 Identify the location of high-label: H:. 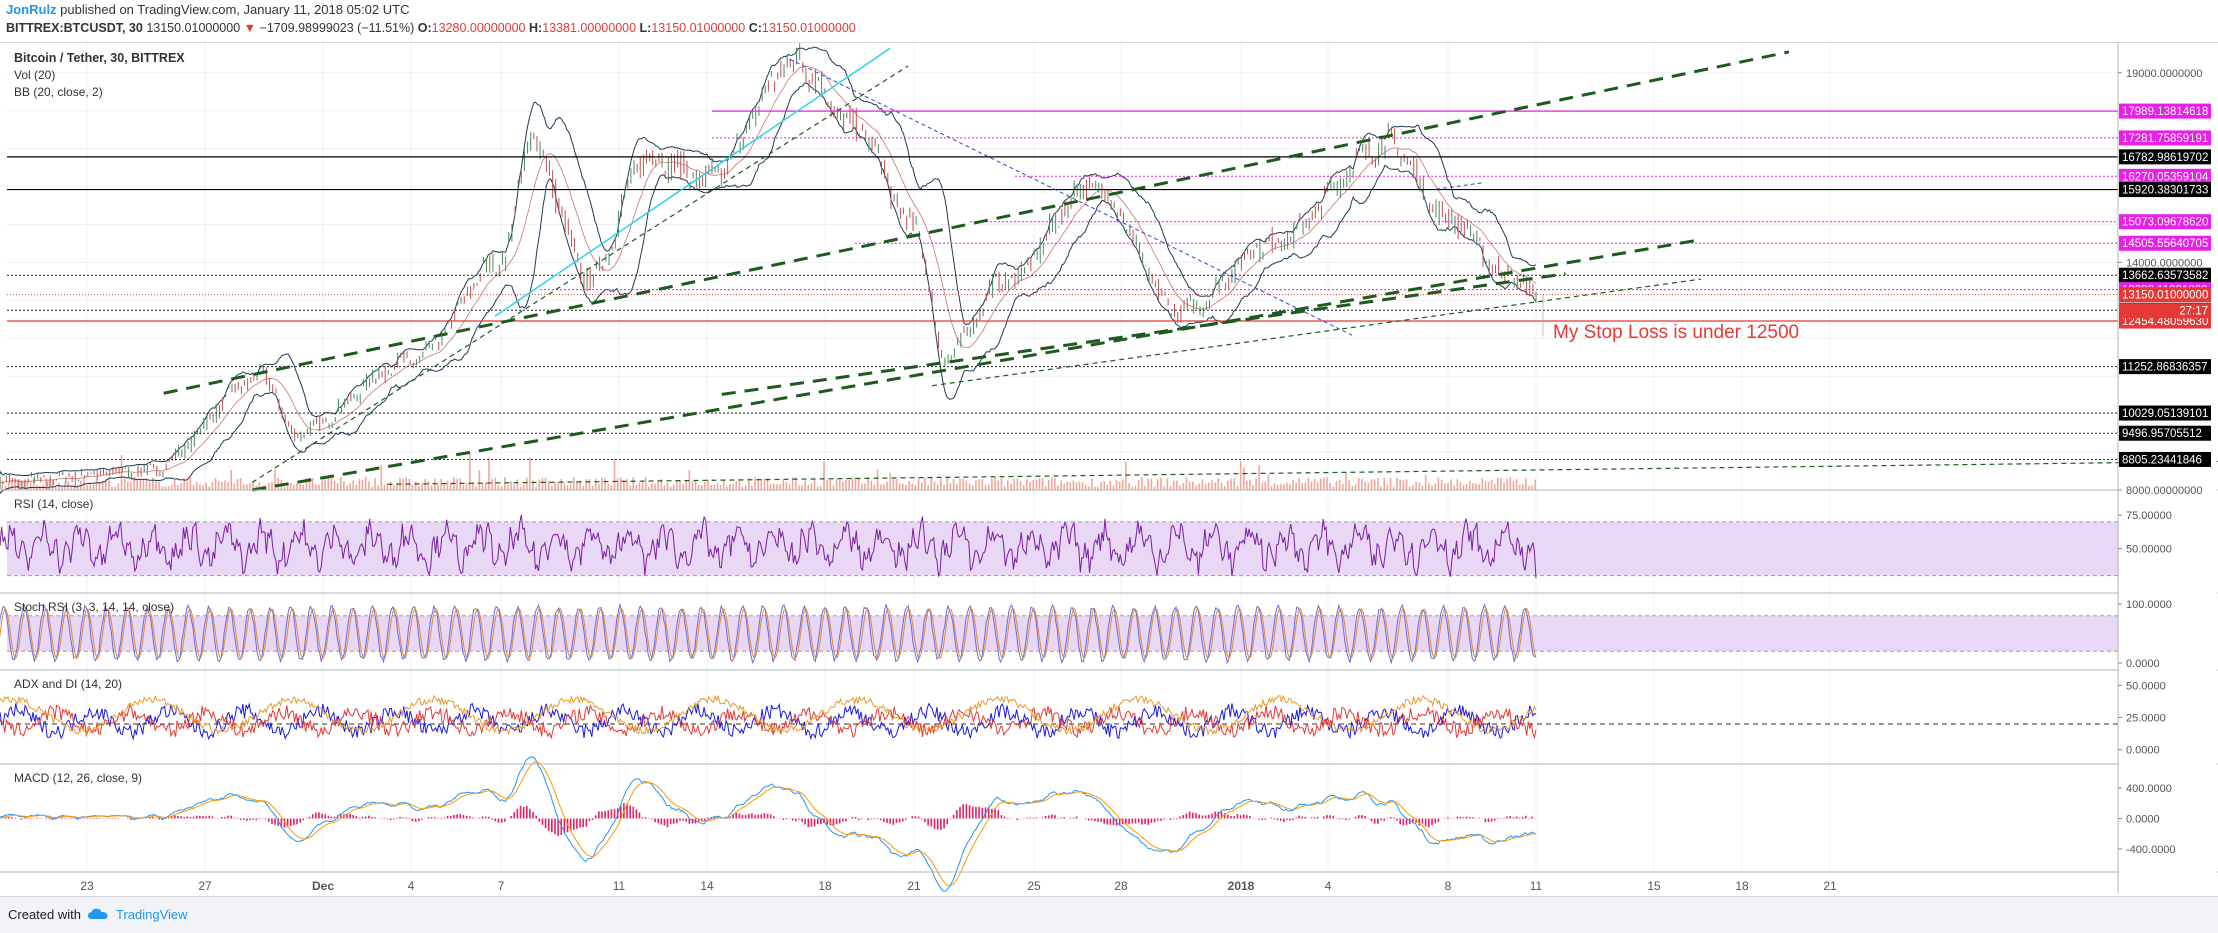
(535, 28).